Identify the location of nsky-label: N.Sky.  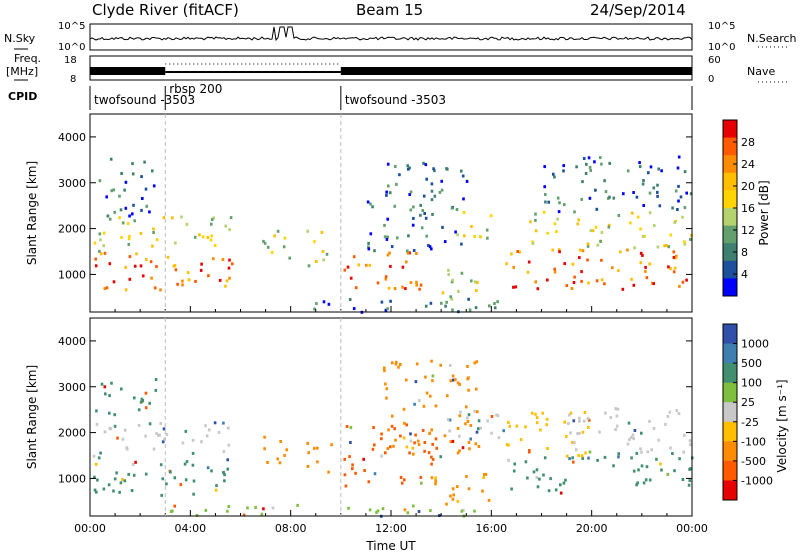
(20, 38).